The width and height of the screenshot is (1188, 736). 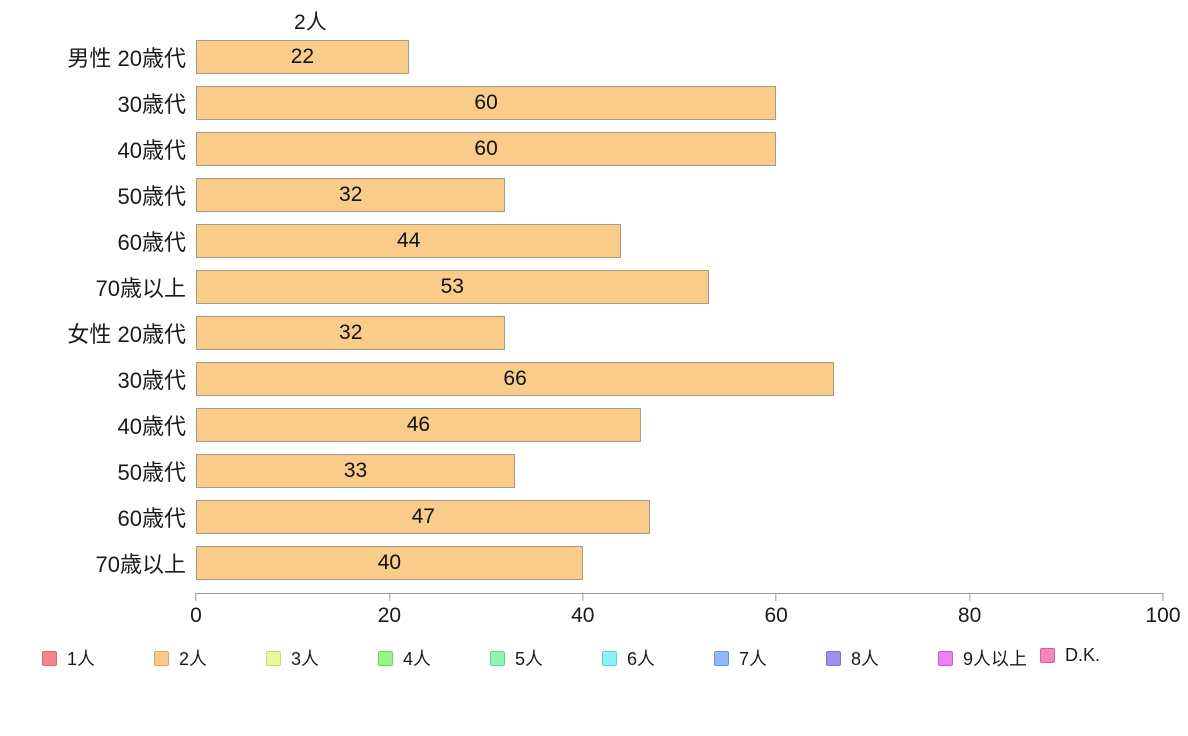 I want to click on legend-label: 9人以上, so click(x=995, y=659).